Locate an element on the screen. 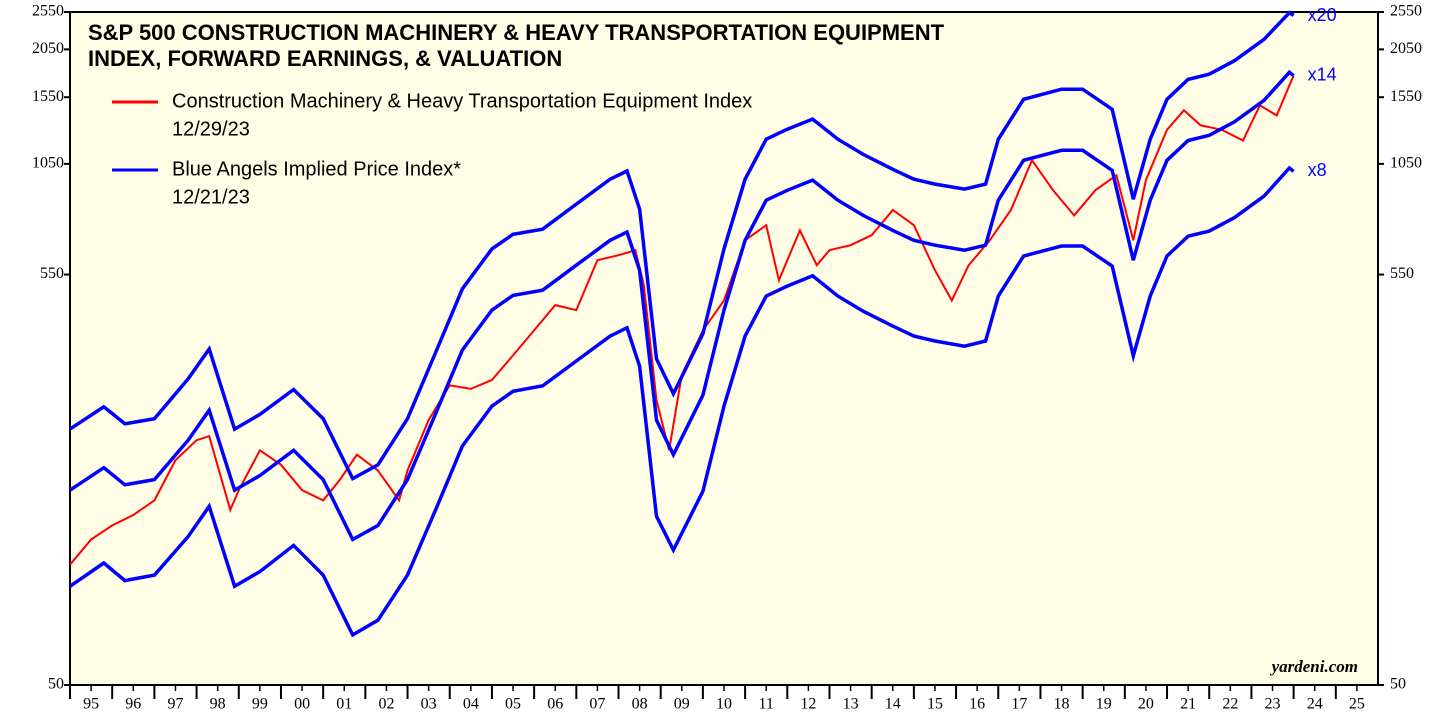 Image resolution: width=1448 pixels, height=717 pixels. y2-tick-label: 2550 is located at coordinates (1406, 11).